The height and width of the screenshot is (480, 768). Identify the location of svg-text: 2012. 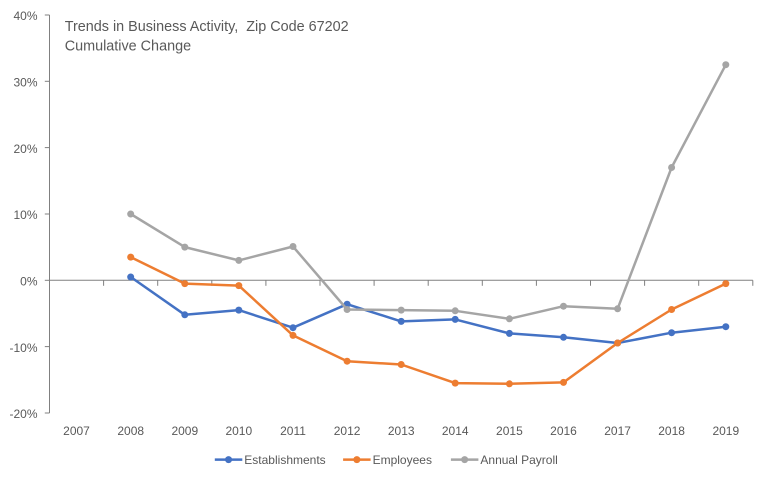
(347, 431).